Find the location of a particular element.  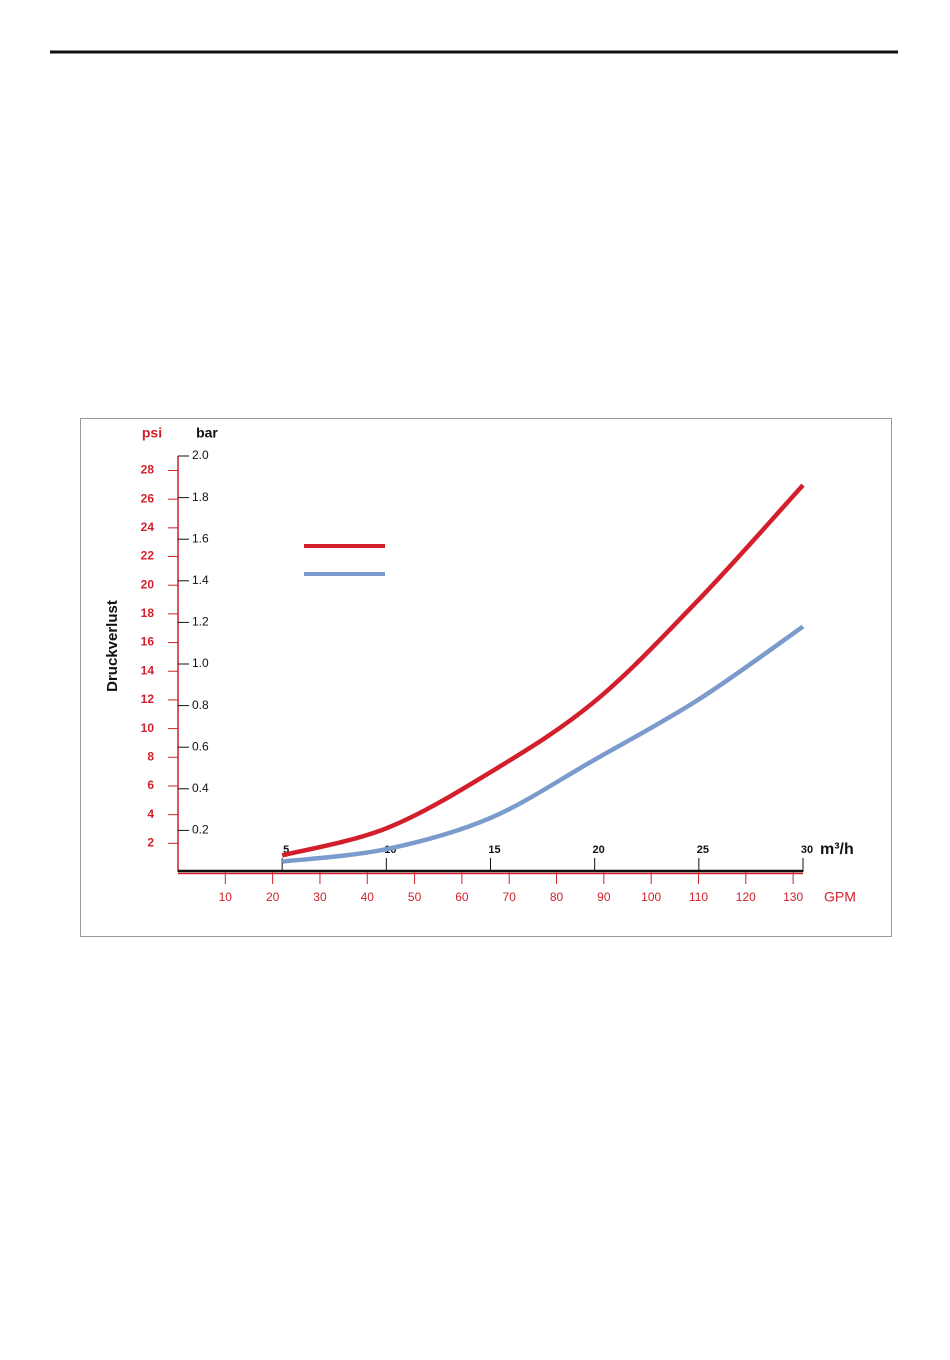

y2-tick-label: 28 is located at coordinates (148, 470).